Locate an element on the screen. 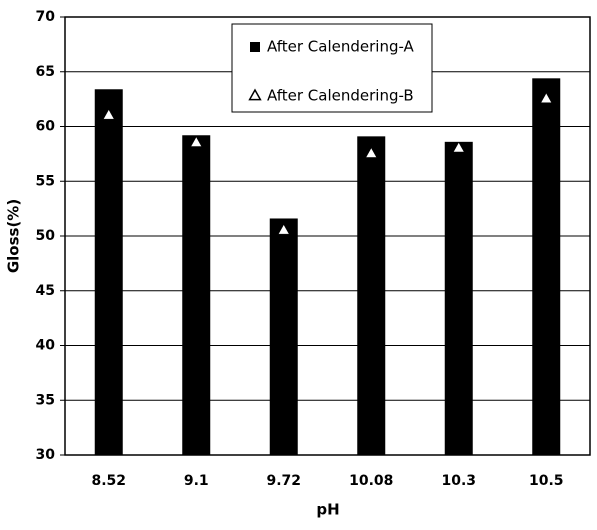 This screenshot has height=530, width=597. y-tick-label: 50 is located at coordinates (46, 236).